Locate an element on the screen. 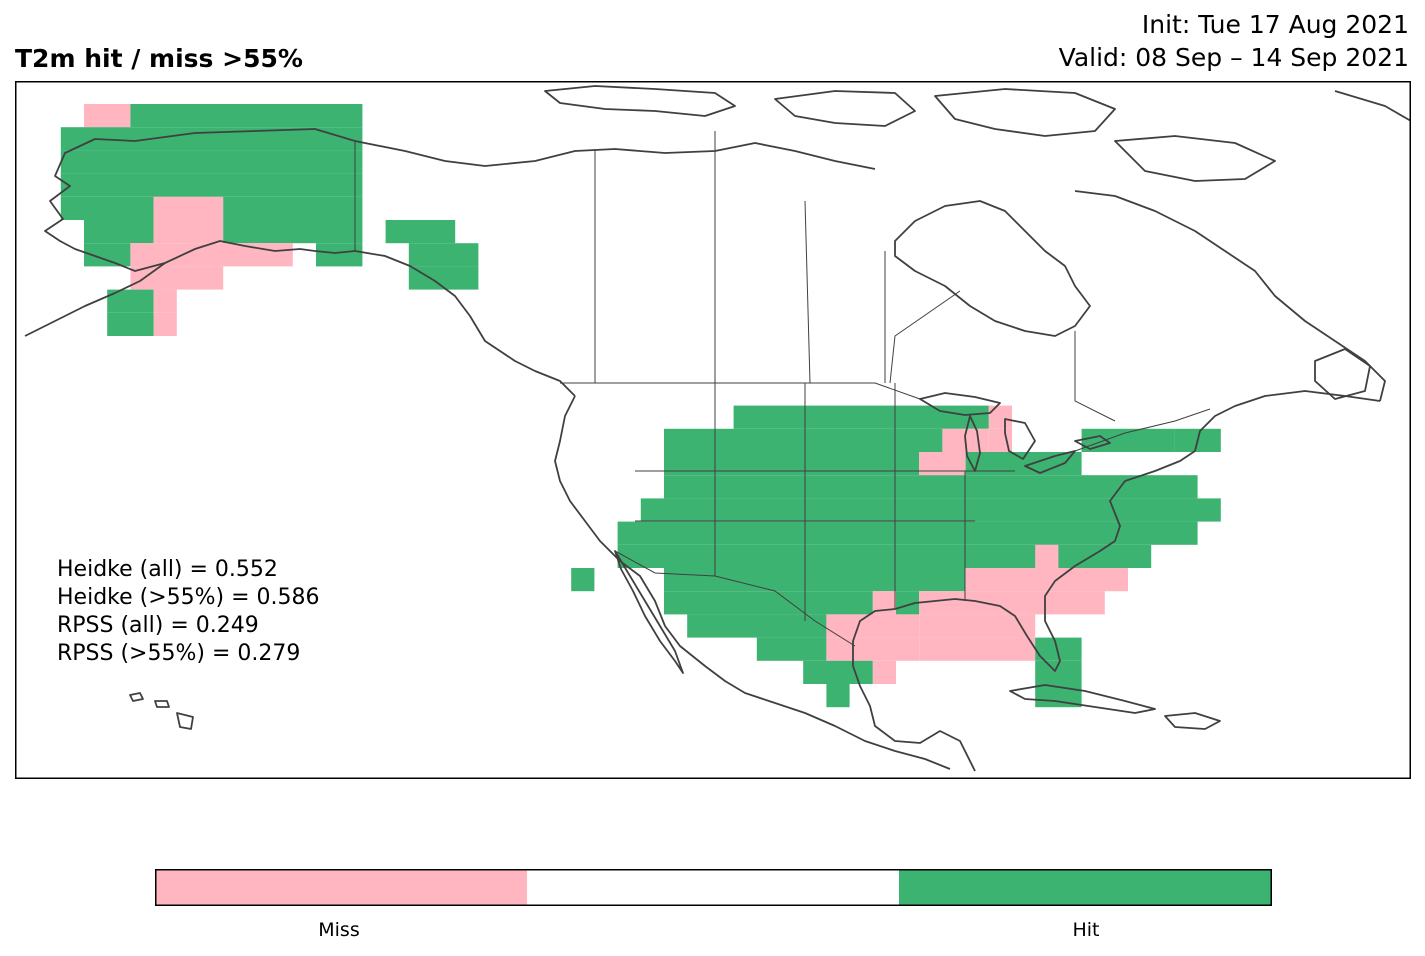 Image resolution: width=1425 pixels, height=956 pixels. categorical-colorbar is located at coordinates (713, 887).